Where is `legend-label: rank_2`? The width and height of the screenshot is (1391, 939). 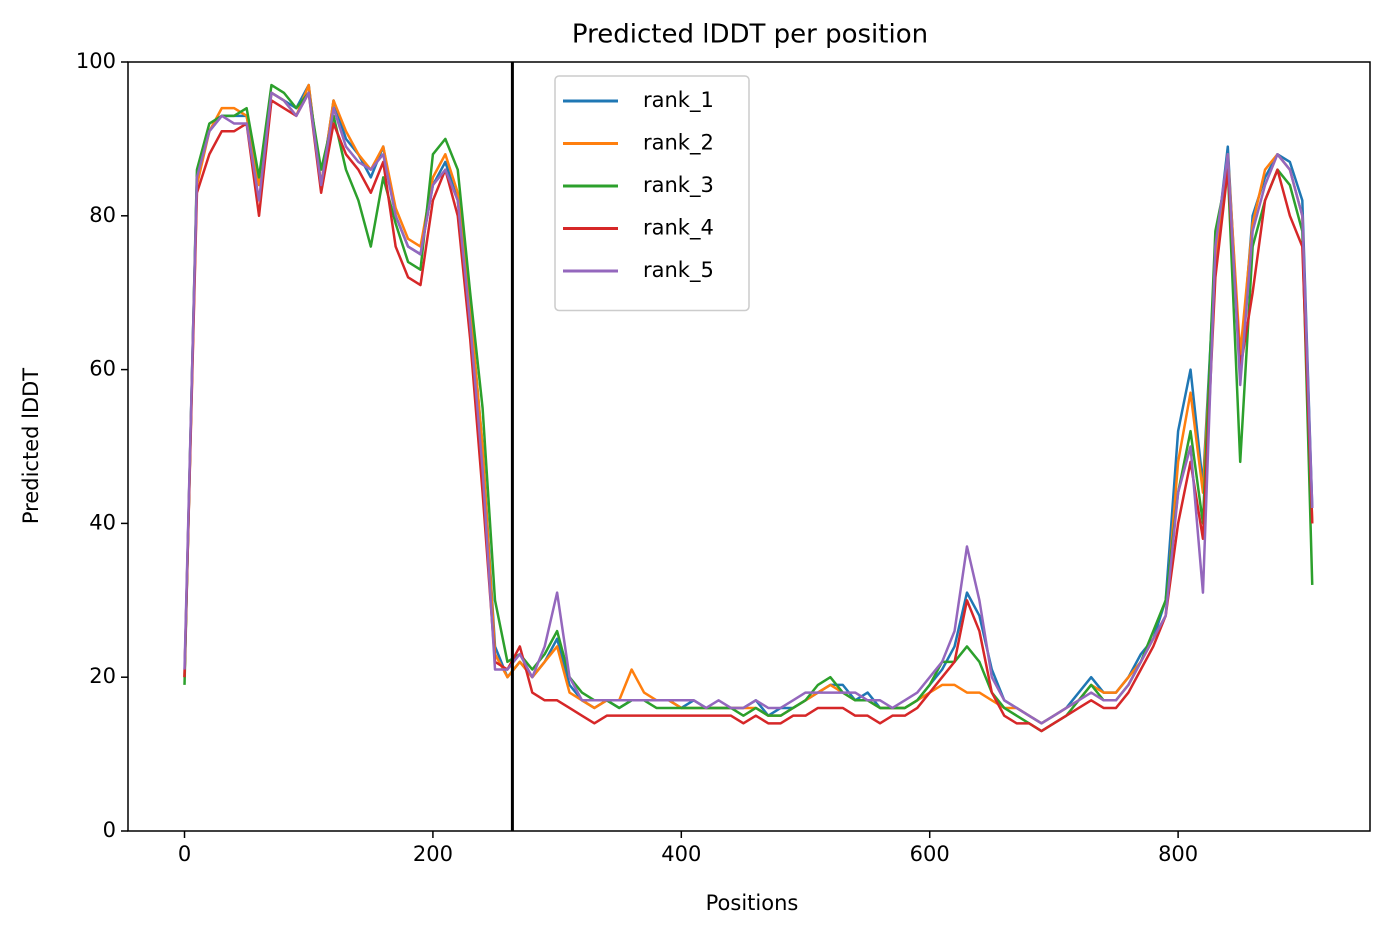 legend-label: rank_2 is located at coordinates (678, 143).